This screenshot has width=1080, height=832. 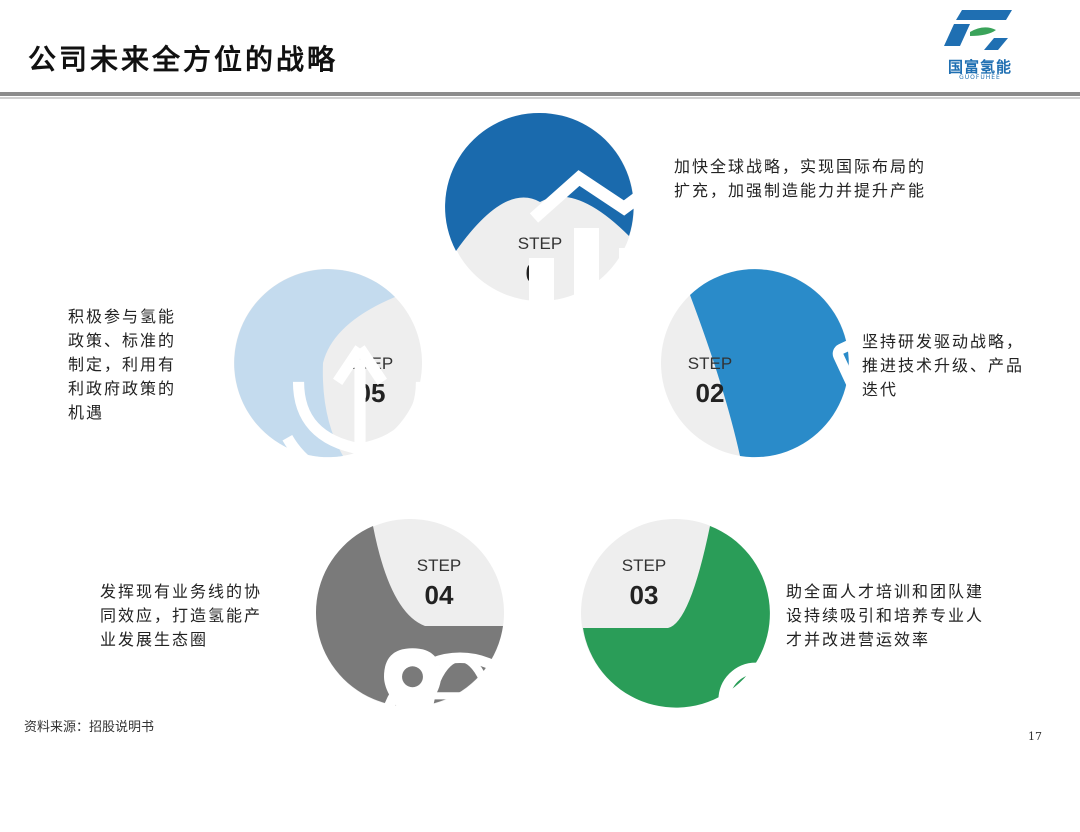 What do you see at coordinates (540, 98) in the screenshot?
I see `header-divider-shadow` at bounding box center [540, 98].